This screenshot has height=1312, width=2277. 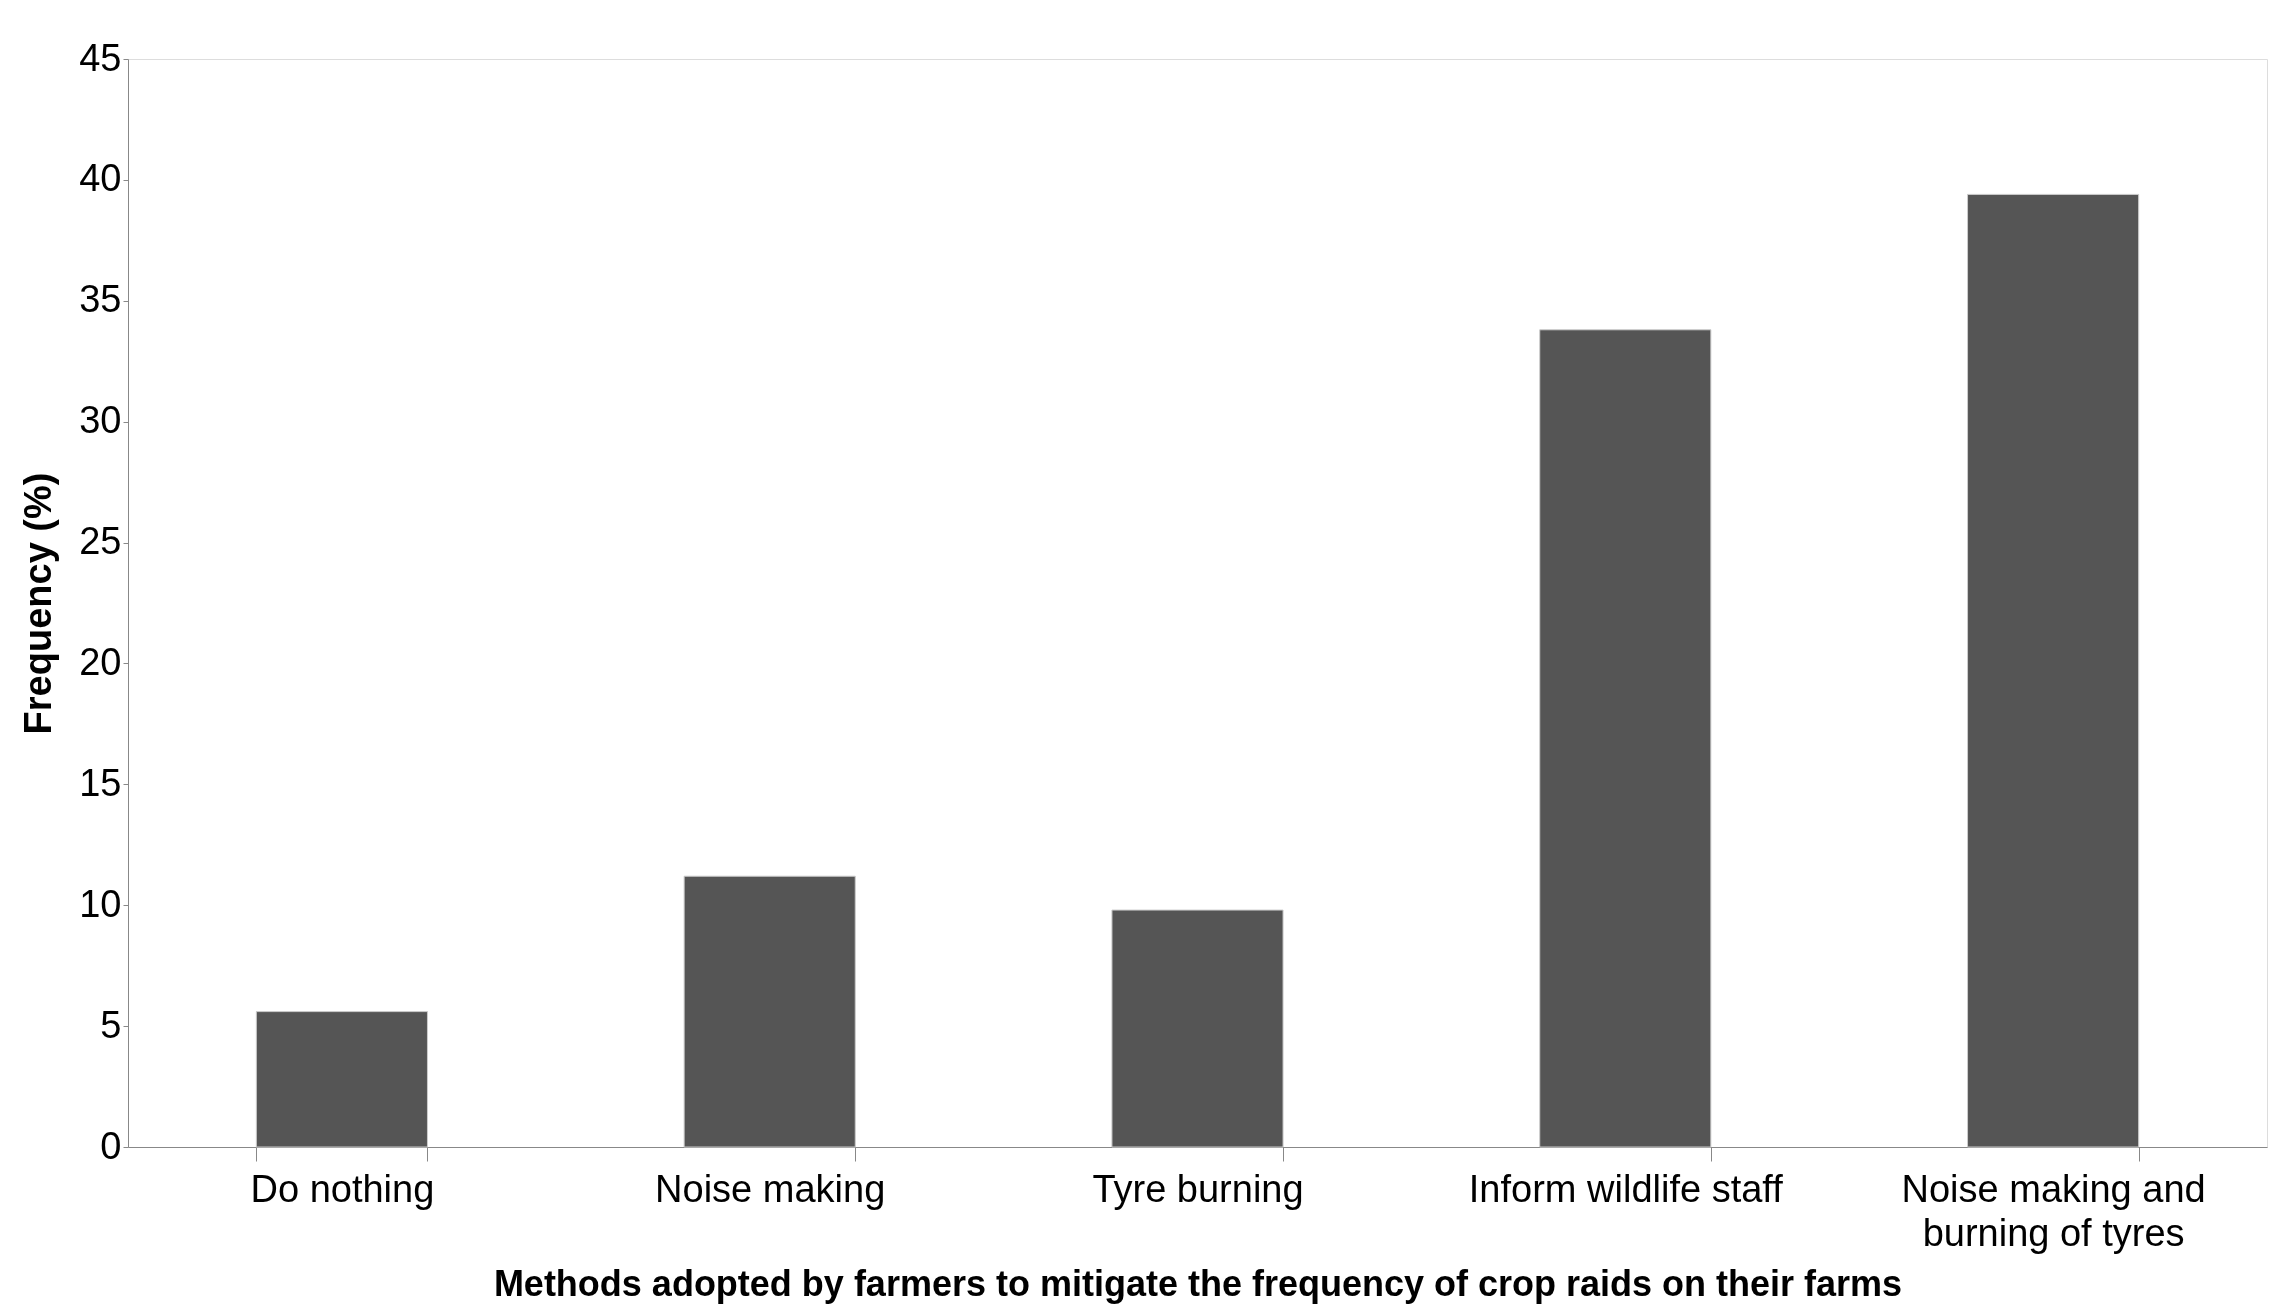 What do you see at coordinates (100, 782) in the screenshot?
I see `y-tick-label: 15` at bounding box center [100, 782].